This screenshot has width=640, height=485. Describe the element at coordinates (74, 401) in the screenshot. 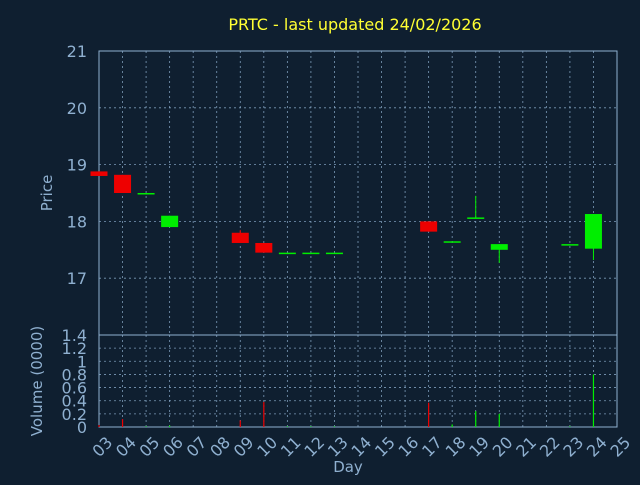

I see `volume-tick-label: 0.4` at that location.